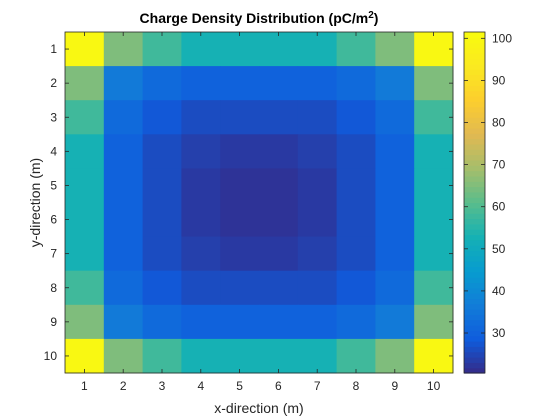 The width and height of the screenshot is (560, 420). What do you see at coordinates (162, 254) in the screenshot?
I see `heatmap-cell-r7-c3` at bounding box center [162, 254].